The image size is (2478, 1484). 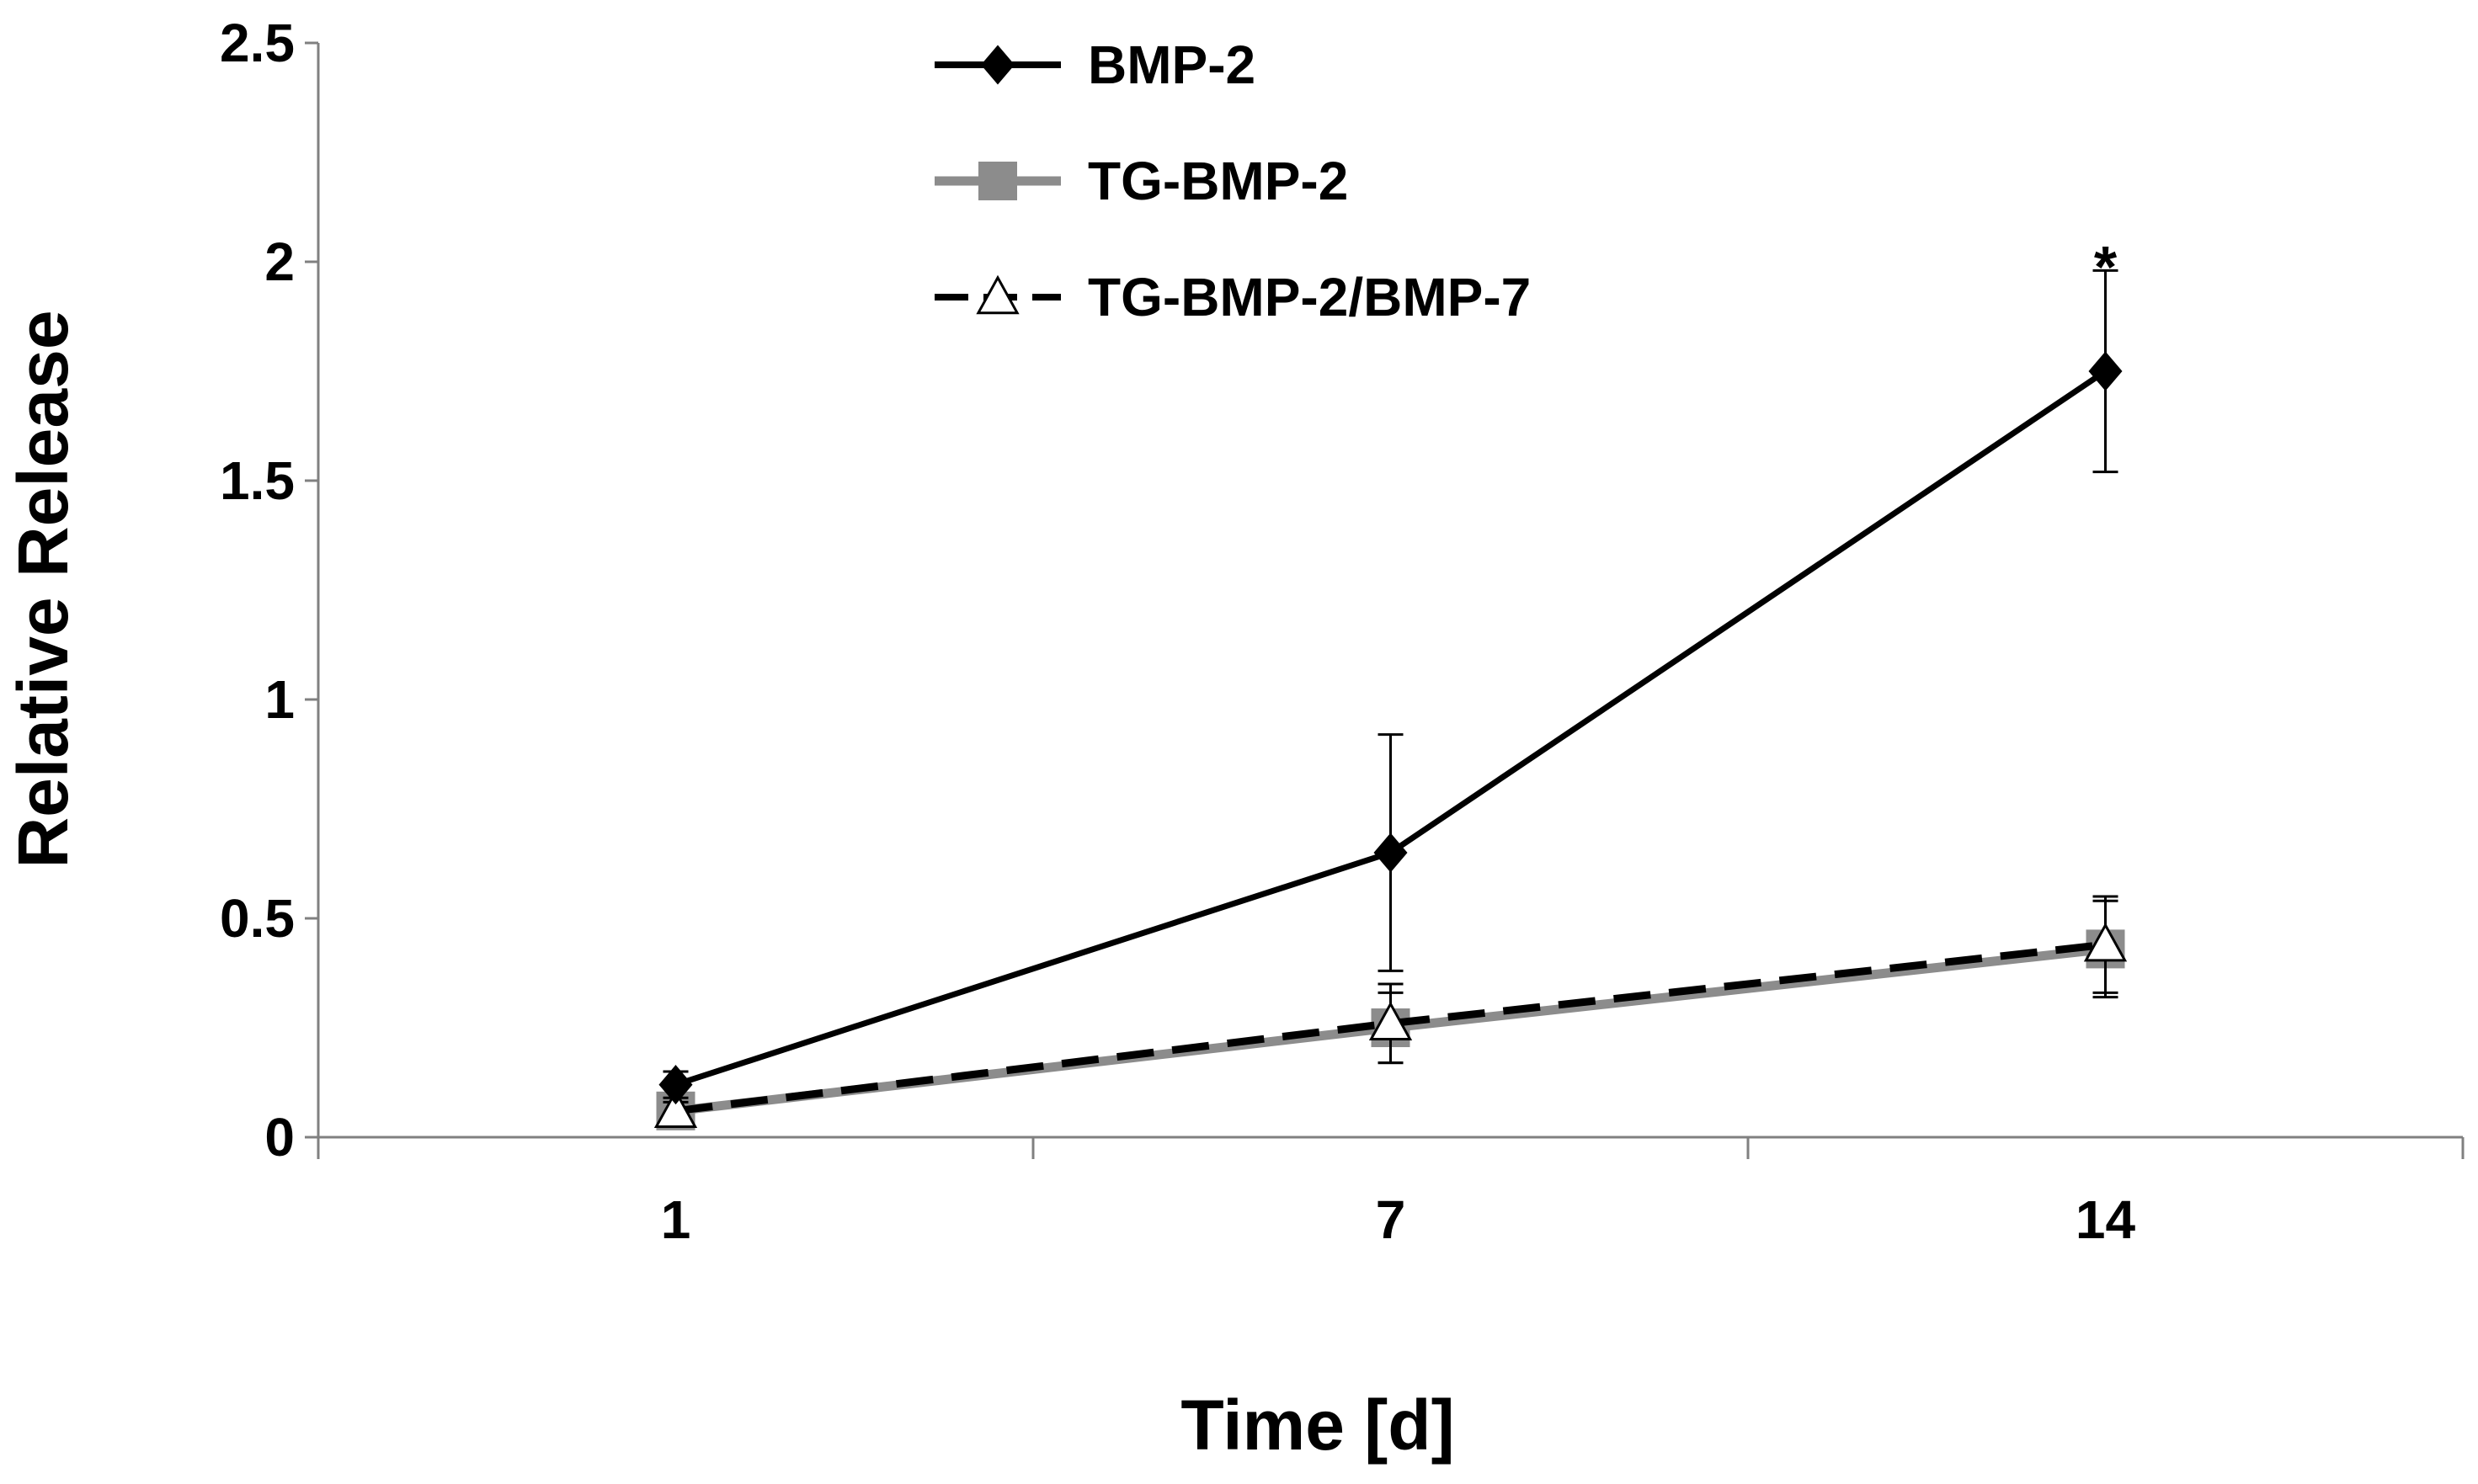 What do you see at coordinates (257, 918) in the screenshot?
I see `y-tick-label: 0.5` at bounding box center [257, 918].